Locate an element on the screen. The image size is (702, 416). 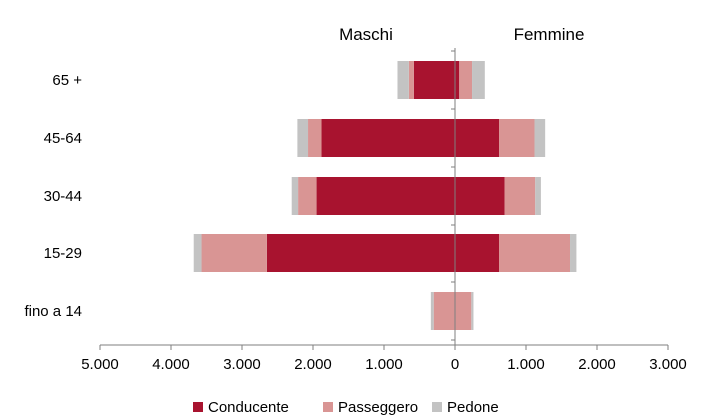
category-label: fino a 14 is located at coordinates (53, 311).